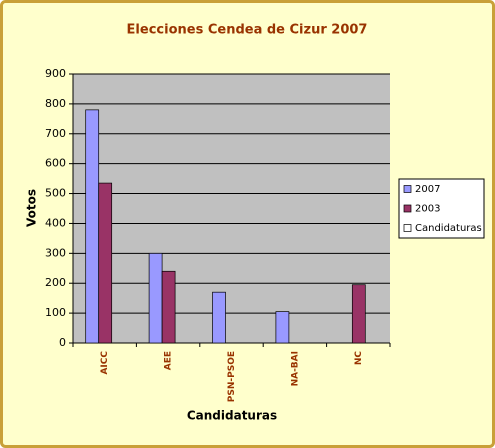 The width and height of the screenshot is (495, 448). What do you see at coordinates (55, 73) in the screenshot?
I see `y-tick-label: 900` at bounding box center [55, 73].